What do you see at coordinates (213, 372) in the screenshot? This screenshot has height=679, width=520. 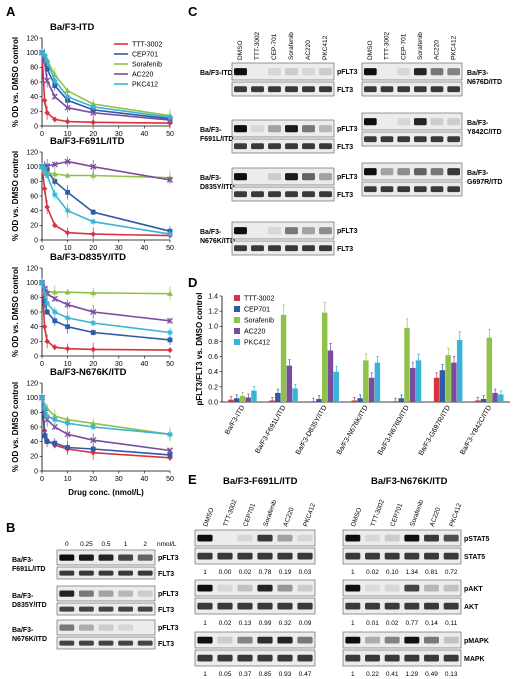 I see `y-tick-label: 0.4` at bounding box center [213, 372].